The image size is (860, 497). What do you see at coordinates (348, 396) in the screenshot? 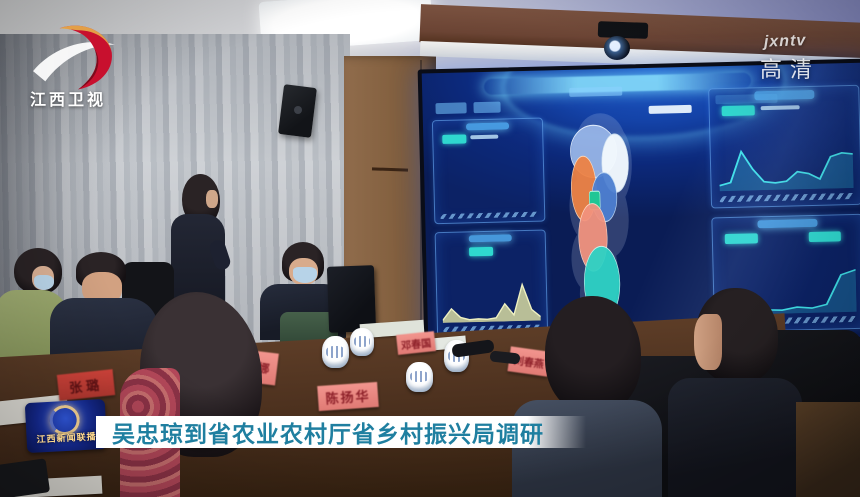
I see `name-plate: 陈扬华` at bounding box center [348, 396].